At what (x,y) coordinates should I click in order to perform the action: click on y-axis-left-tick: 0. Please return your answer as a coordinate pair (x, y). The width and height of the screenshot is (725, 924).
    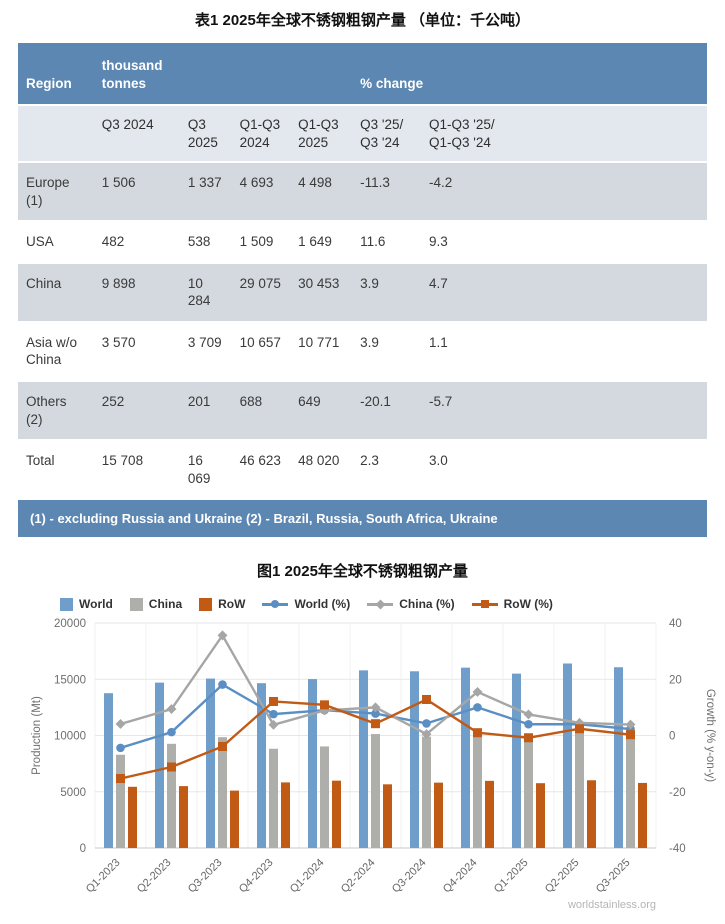
    Looking at the image, I should click on (83, 849).